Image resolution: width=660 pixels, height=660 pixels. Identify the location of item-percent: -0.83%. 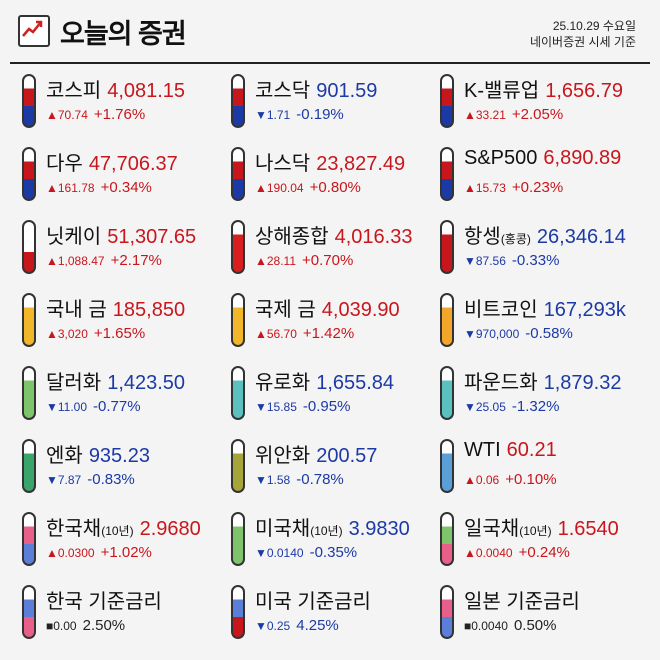
(111, 479).